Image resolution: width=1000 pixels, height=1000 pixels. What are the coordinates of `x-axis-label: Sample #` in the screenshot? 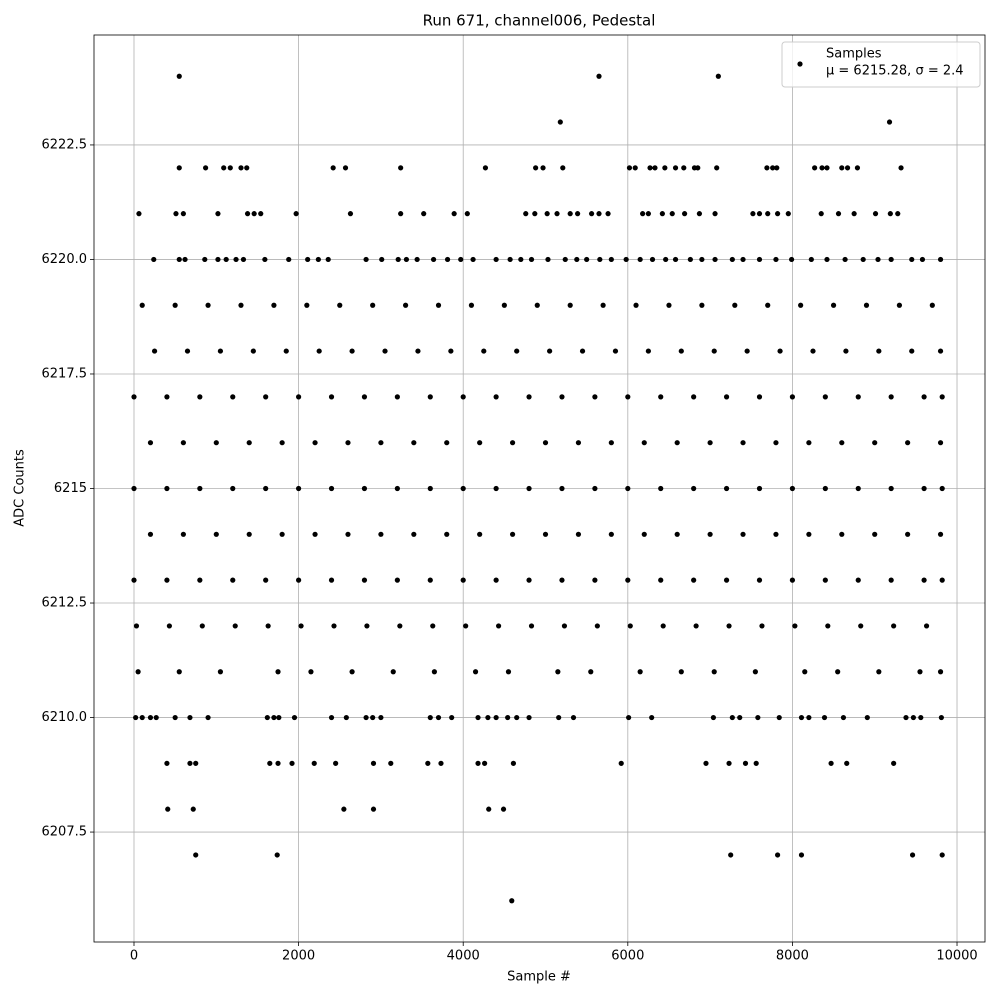 It's located at (539, 977).